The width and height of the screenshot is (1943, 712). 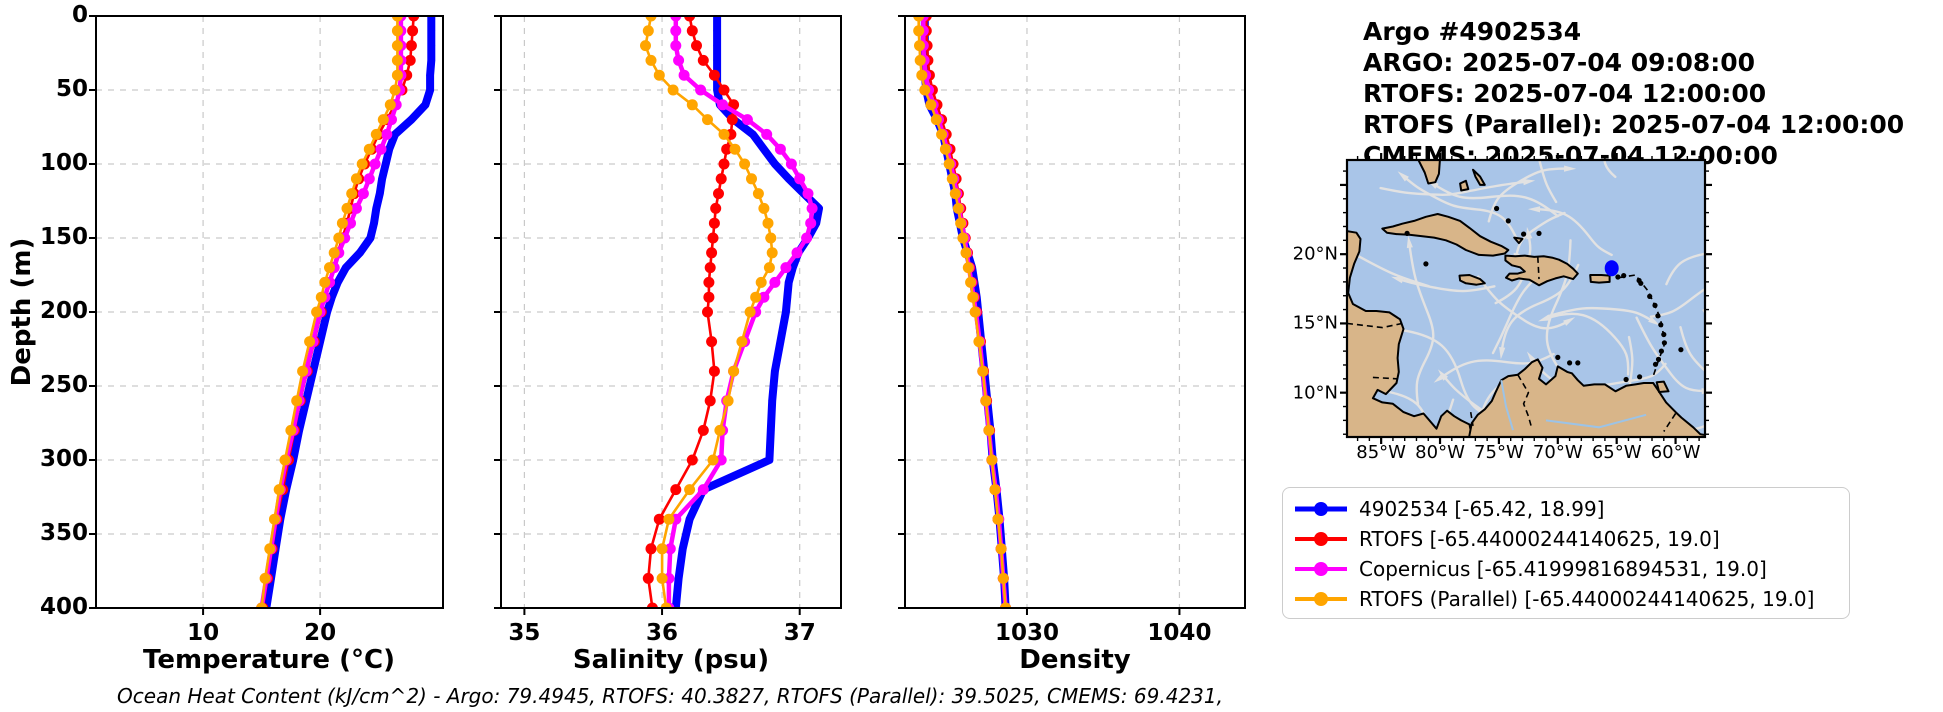 I want to click on rtofs-timestamp: RTOFS: 2025-07-04 12:00:00, so click(x=1565, y=93).